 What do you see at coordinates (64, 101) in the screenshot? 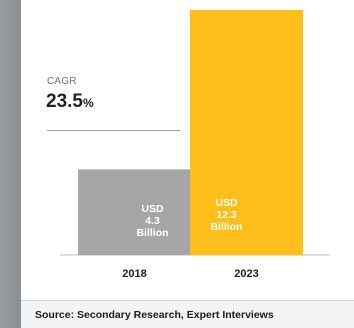
I see `cagr-value: 23.5` at bounding box center [64, 101].